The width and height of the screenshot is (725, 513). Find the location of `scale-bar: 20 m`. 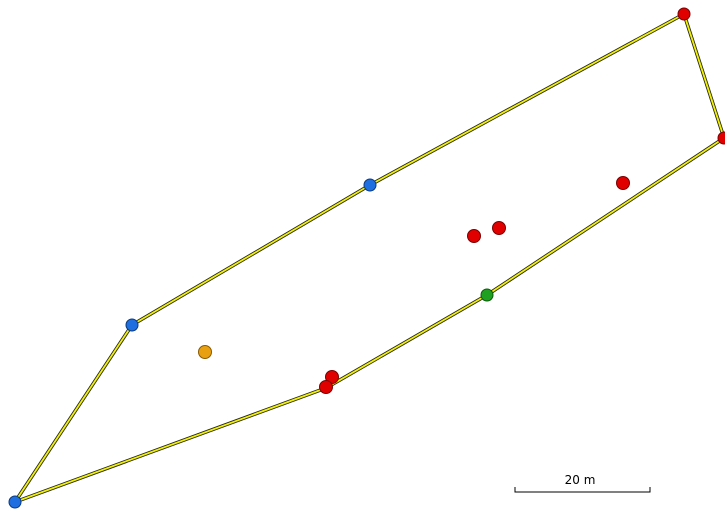

scale-bar: 20 m is located at coordinates (582, 483).